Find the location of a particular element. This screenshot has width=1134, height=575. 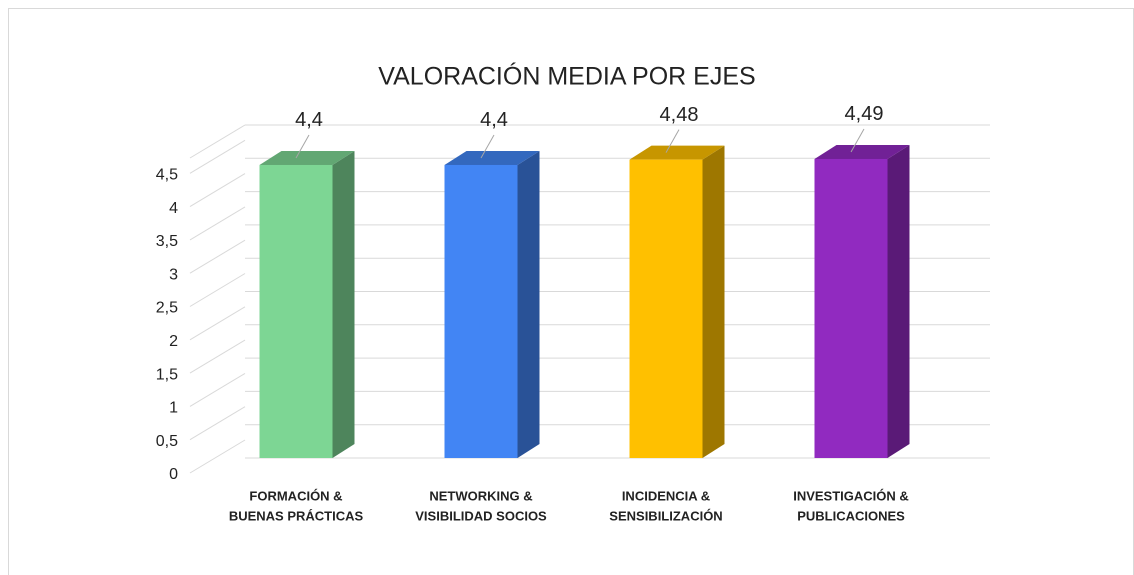

y-tick-label: 4 is located at coordinates (173, 208).